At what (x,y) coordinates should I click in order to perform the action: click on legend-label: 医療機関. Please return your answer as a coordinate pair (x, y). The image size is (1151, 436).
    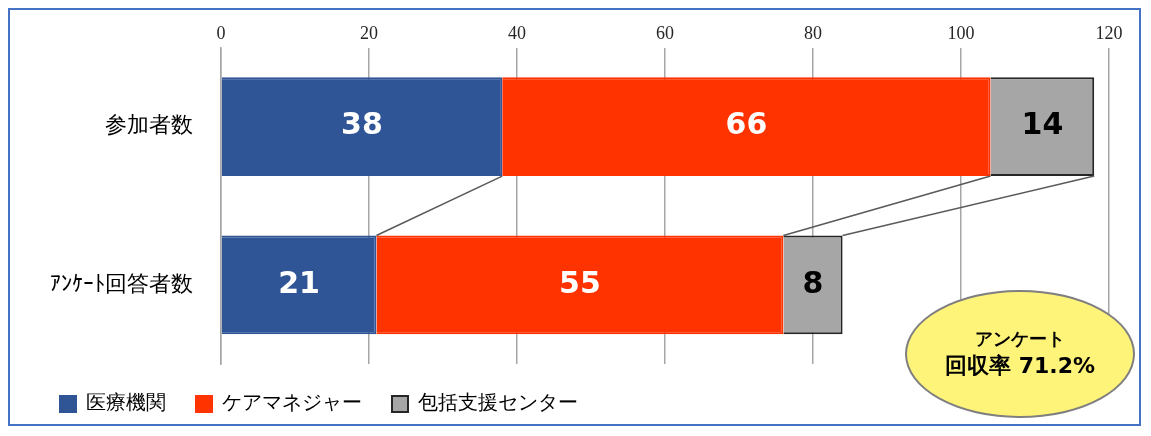
    Looking at the image, I should click on (126, 402).